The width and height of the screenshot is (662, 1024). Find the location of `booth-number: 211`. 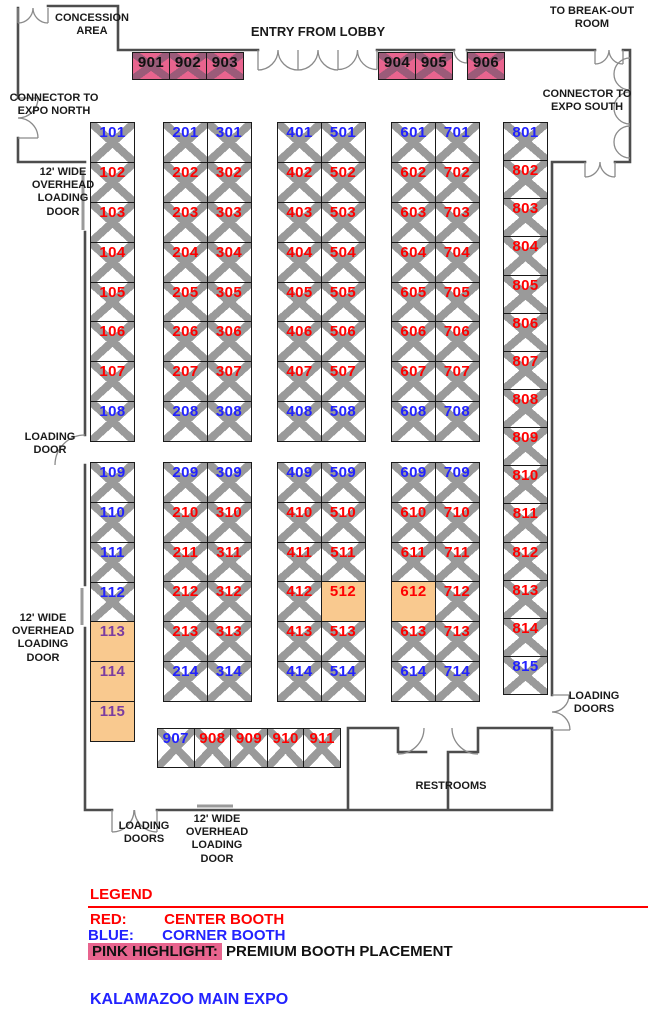

booth-number: 211 is located at coordinates (185, 552).